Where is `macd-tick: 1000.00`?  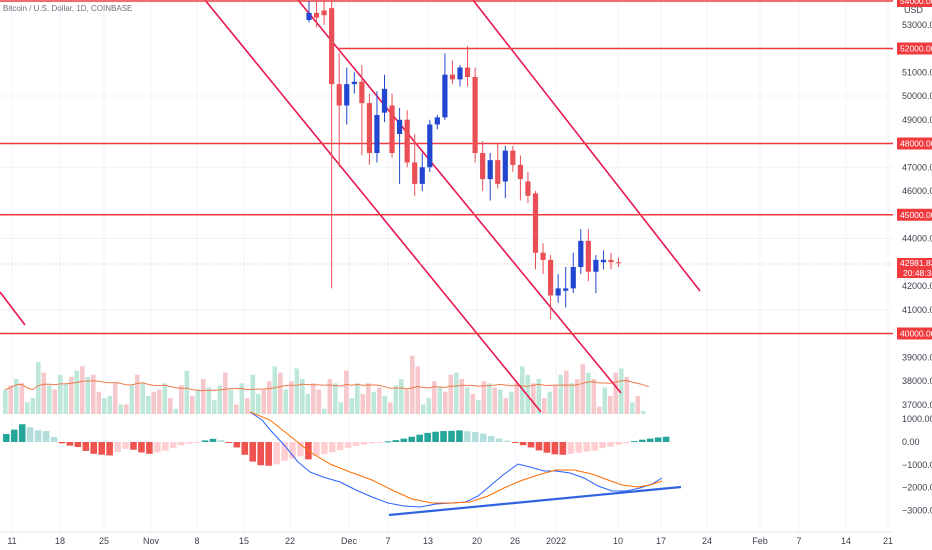
macd-tick: 1000.00 is located at coordinates (917, 419).